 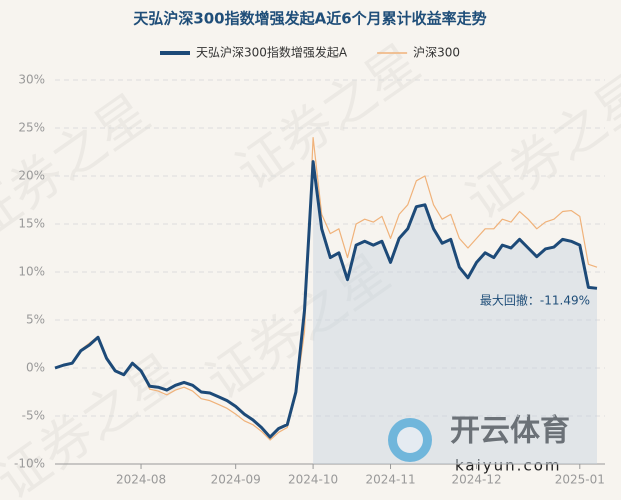 What do you see at coordinates (390, 480) in the screenshot?
I see `x-tick-label: 2024-11` at bounding box center [390, 480].